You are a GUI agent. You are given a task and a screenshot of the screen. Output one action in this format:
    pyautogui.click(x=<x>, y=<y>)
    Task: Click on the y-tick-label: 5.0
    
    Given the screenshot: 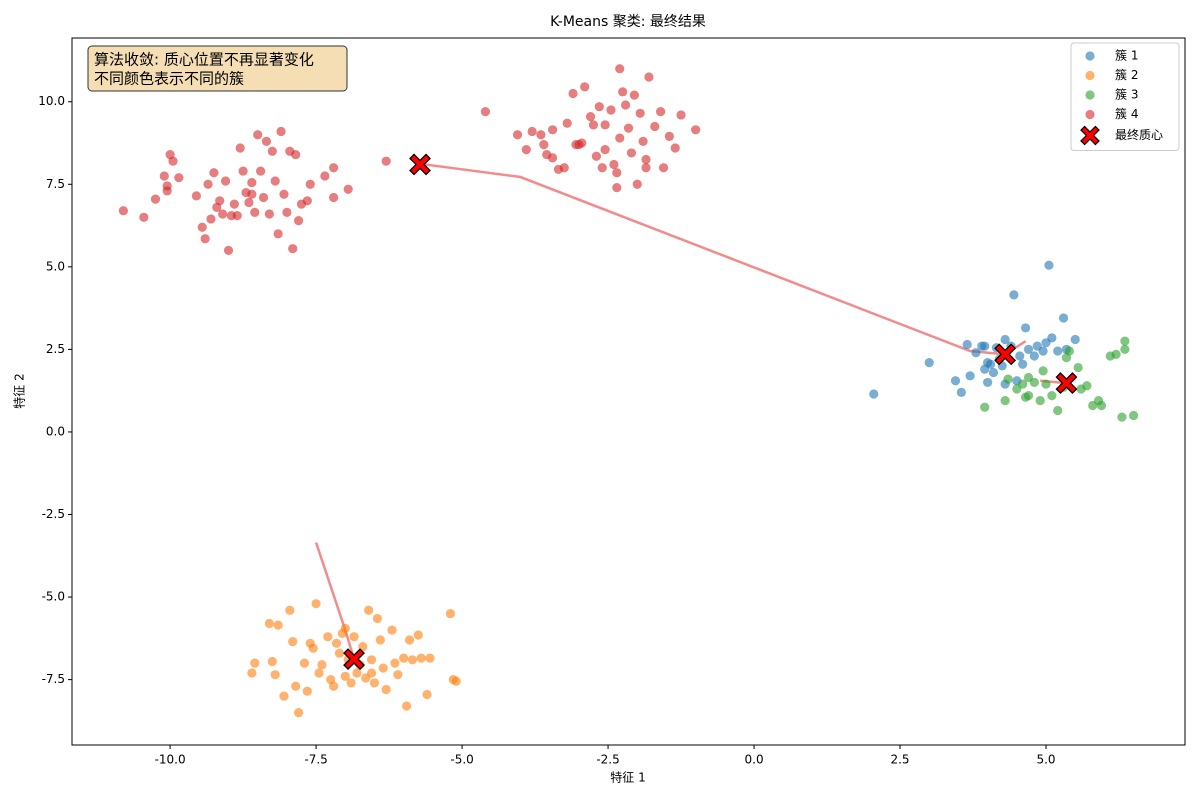 What is the action you would take?
    pyautogui.click(x=55, y=266)
    